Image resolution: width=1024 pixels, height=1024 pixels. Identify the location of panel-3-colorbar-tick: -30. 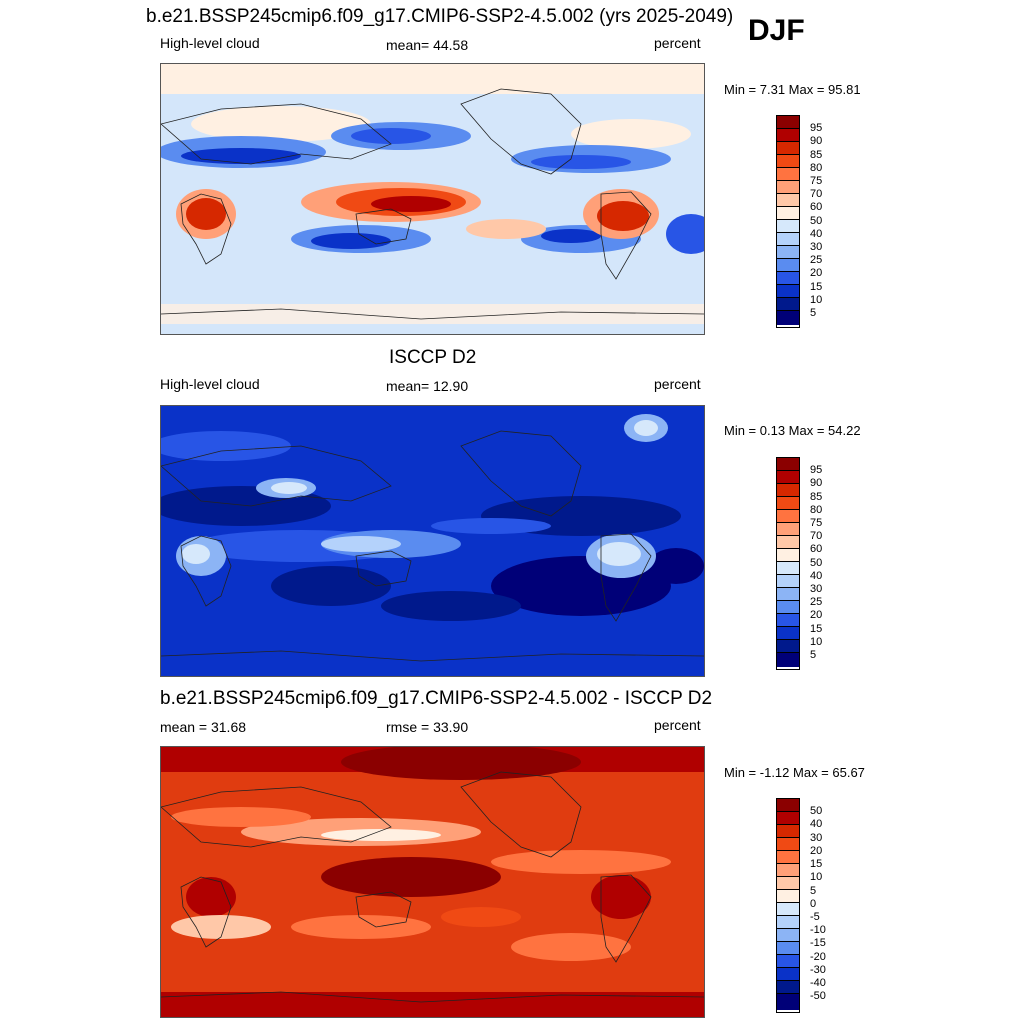
(818, 970).